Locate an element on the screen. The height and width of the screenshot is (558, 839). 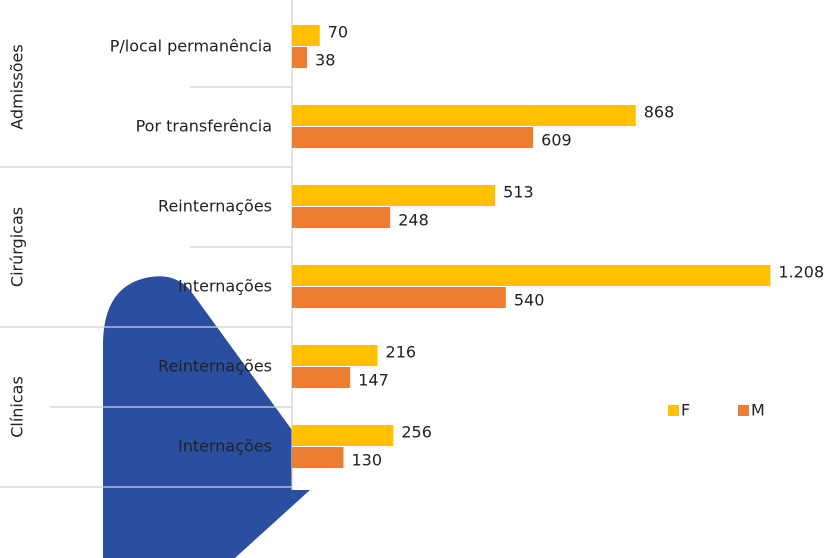
value-label: 256 is located at coordinates (416, 432).